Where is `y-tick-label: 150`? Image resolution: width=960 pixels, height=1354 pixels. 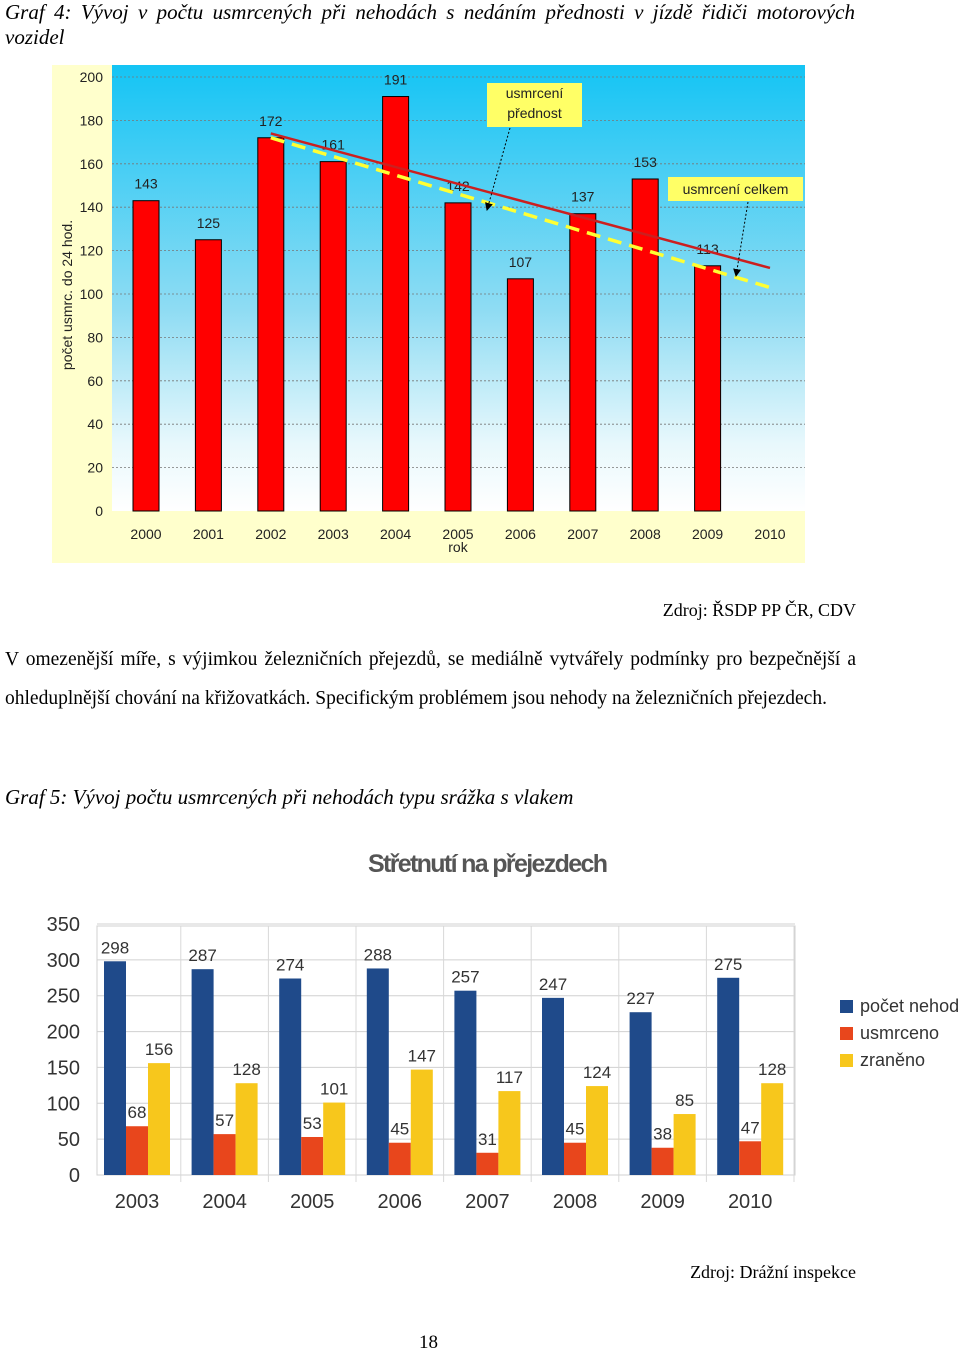 y-tick-label: 150 is located at coordinates (63, 1068).